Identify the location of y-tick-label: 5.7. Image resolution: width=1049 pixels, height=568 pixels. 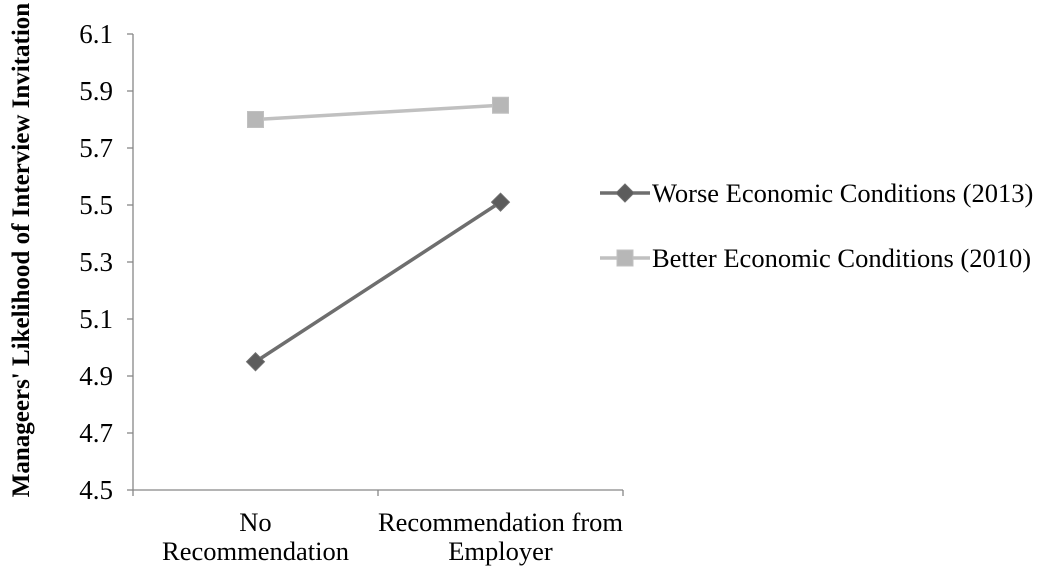
(96, 148).